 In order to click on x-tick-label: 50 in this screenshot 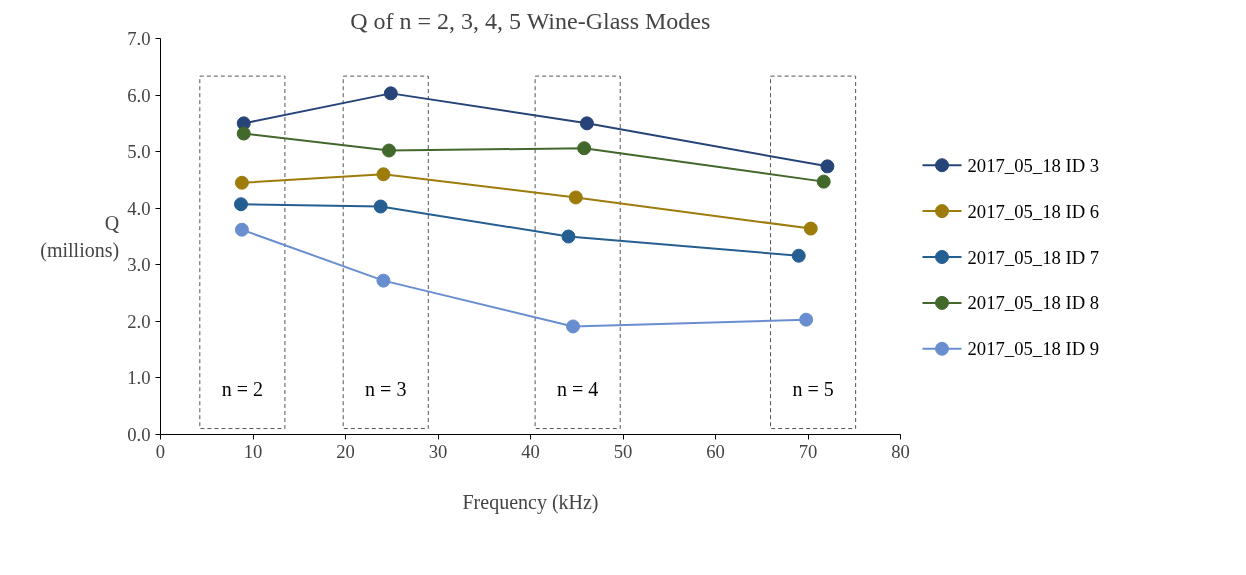, I will do `click(623, 451)`.